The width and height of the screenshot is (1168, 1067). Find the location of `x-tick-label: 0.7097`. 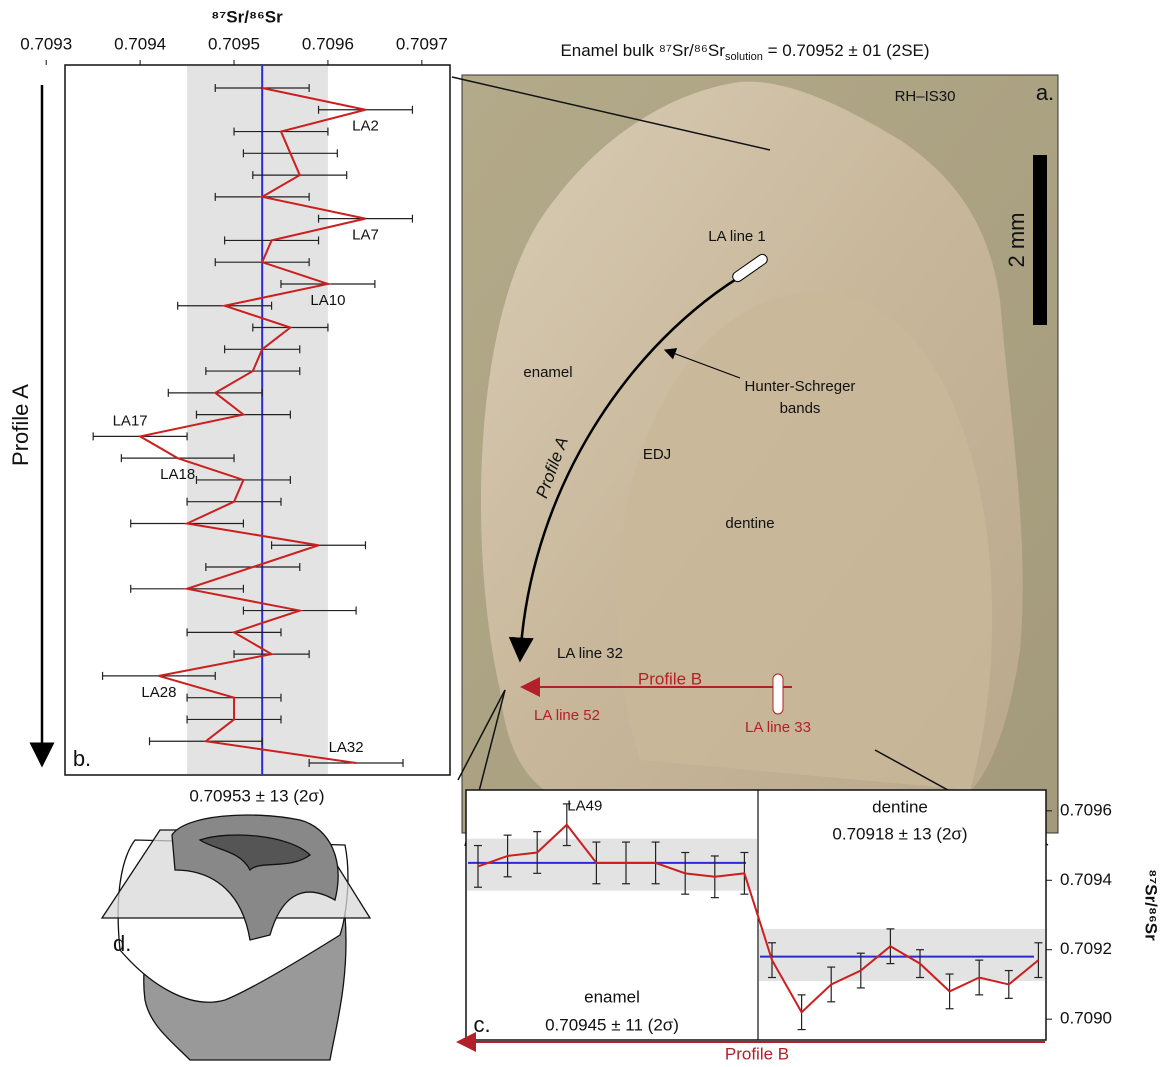

x-tick-label: 0.7097 is located at coordinates (422, 43).